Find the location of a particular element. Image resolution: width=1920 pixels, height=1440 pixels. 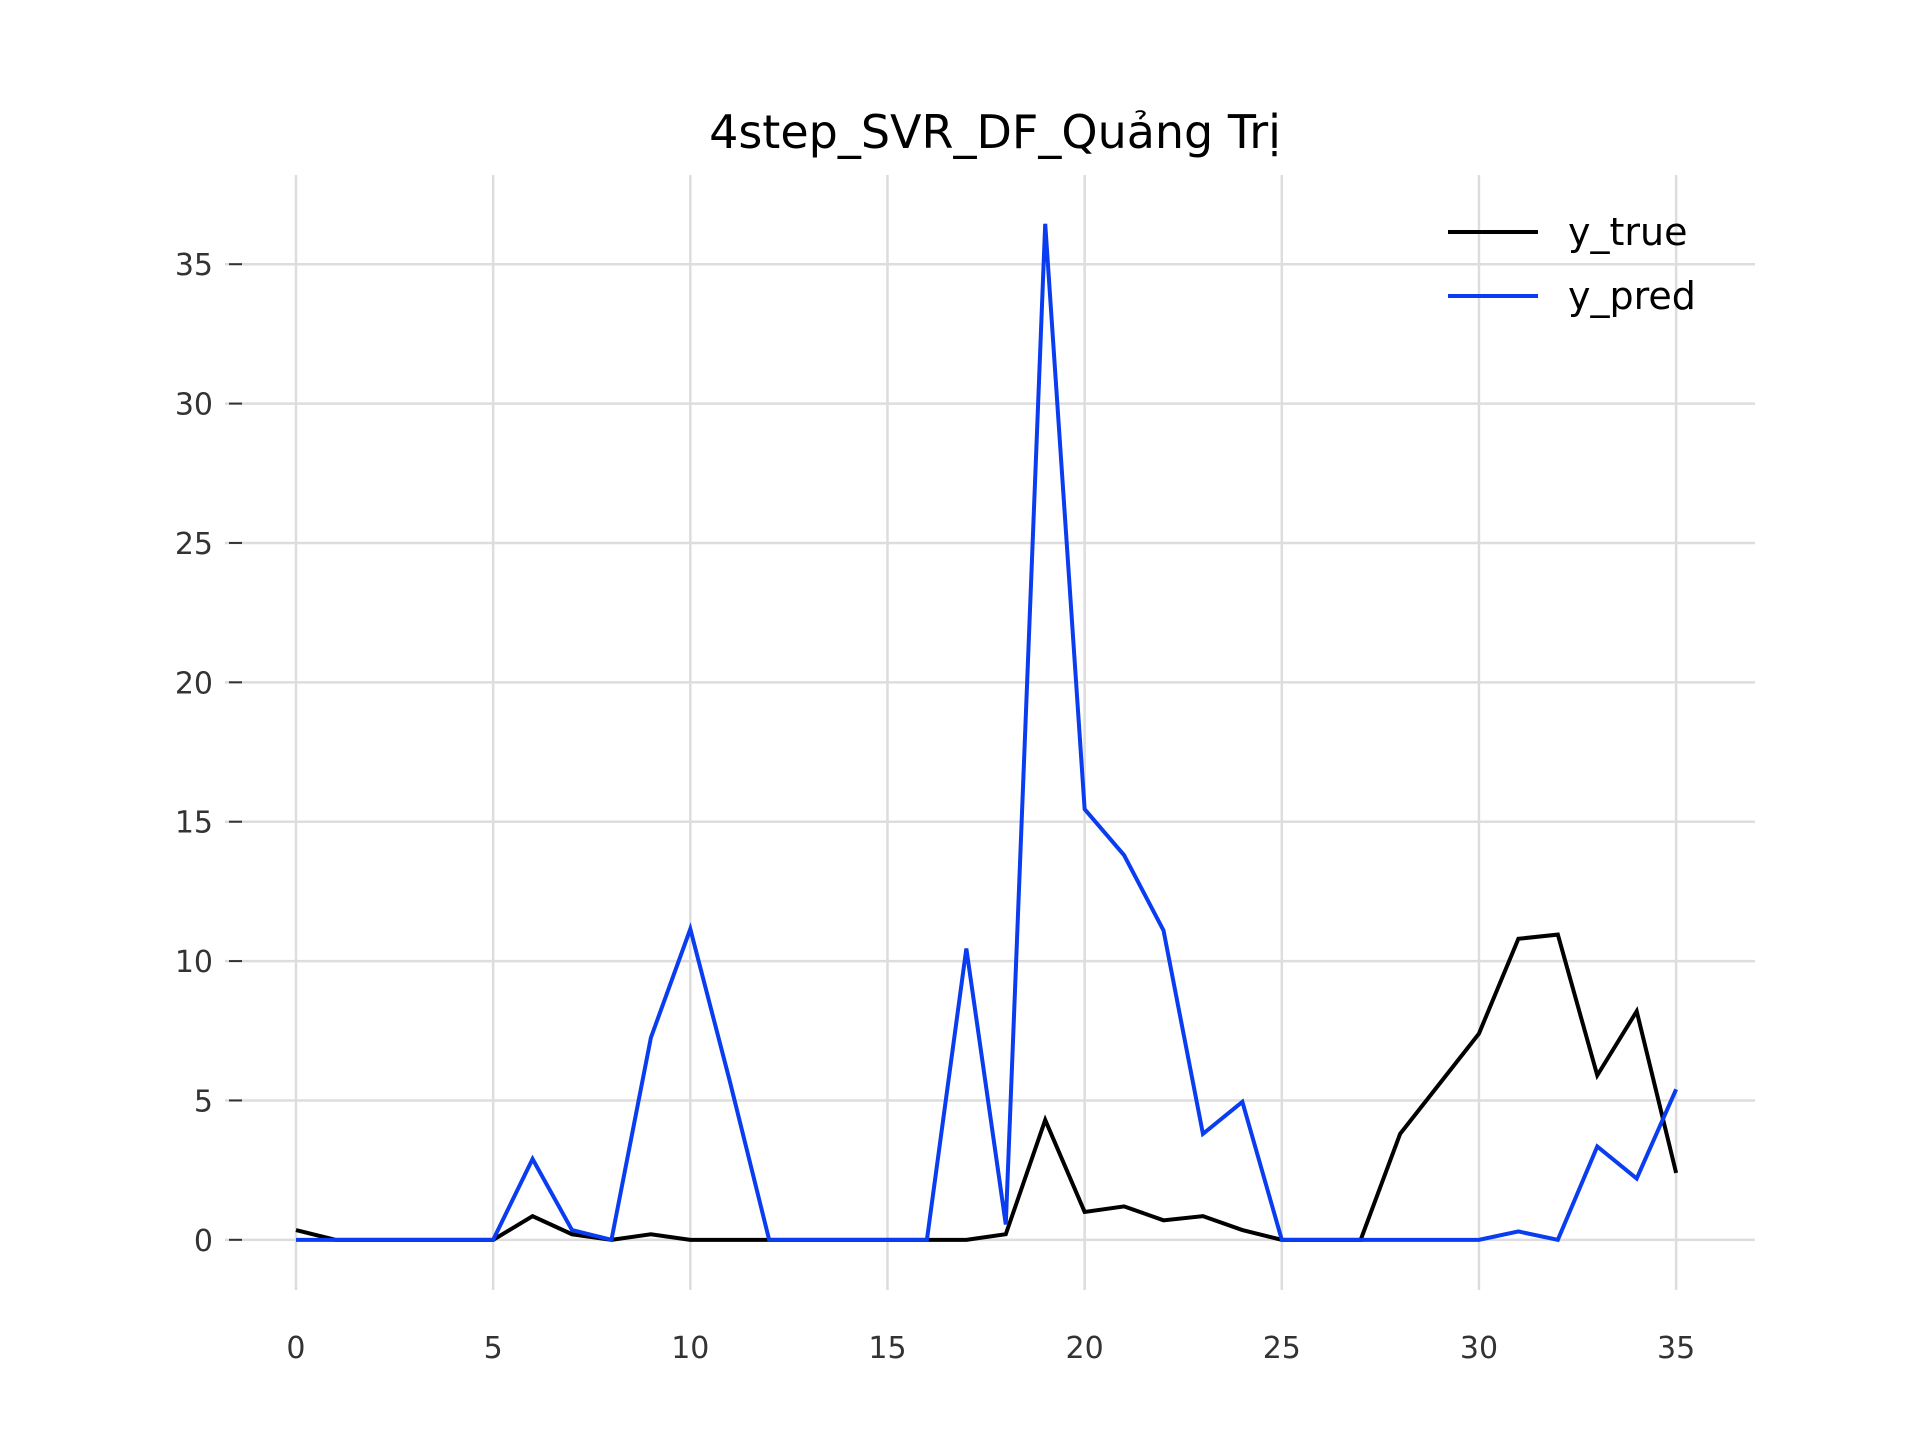

y-tick-label: 35 is located at coordinates (194, 265).